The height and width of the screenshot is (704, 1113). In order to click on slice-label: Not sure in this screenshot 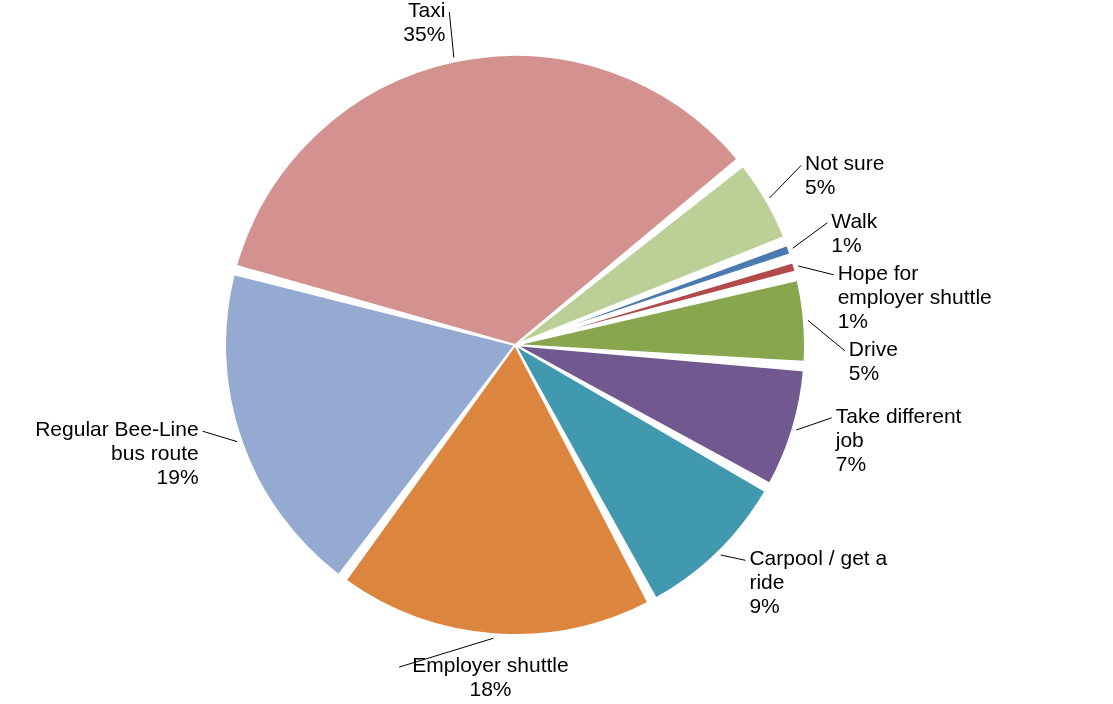, I will do `click(845, 163)`.